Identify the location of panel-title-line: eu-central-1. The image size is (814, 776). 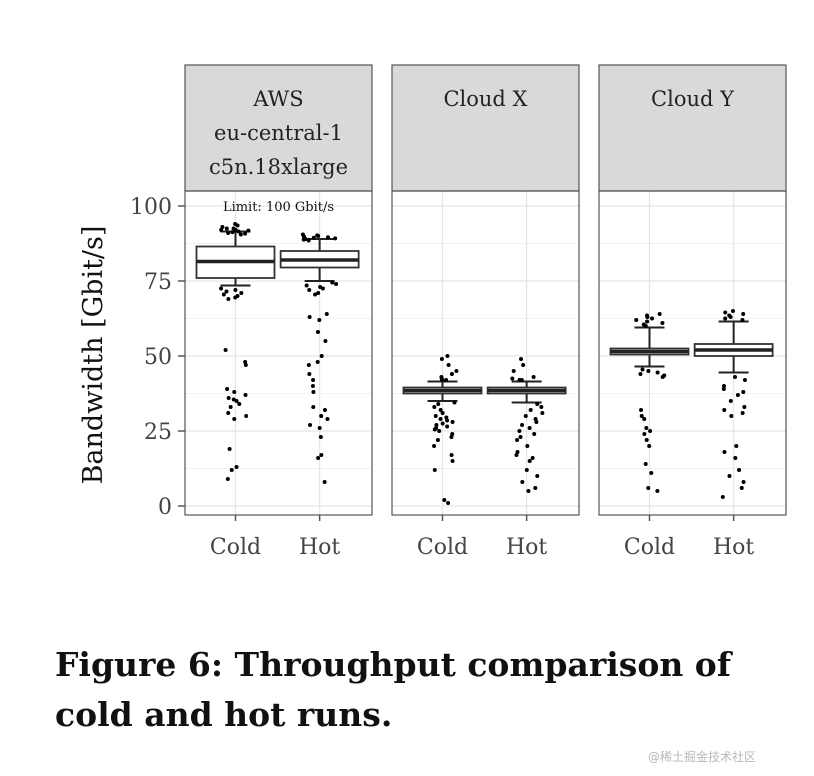
(278, 133).